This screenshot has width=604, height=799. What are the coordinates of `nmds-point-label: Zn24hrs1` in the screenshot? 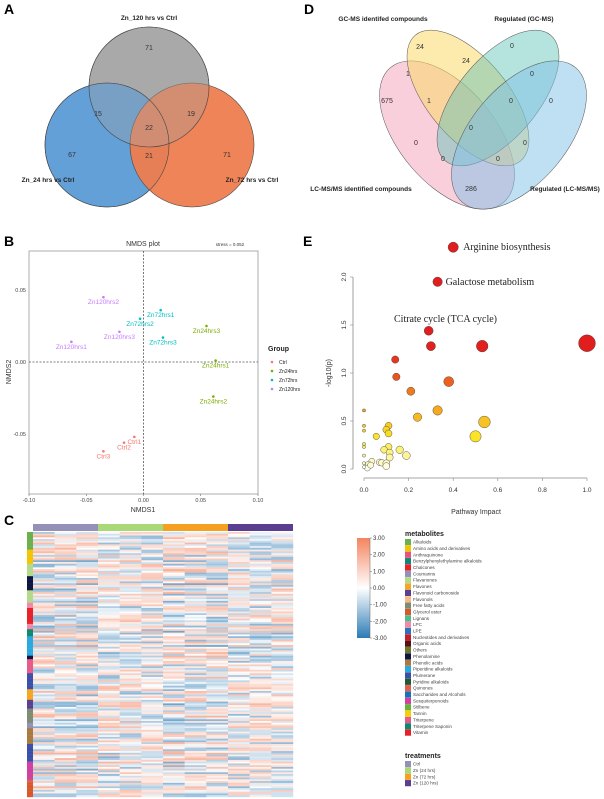 It's located at (216, 366).